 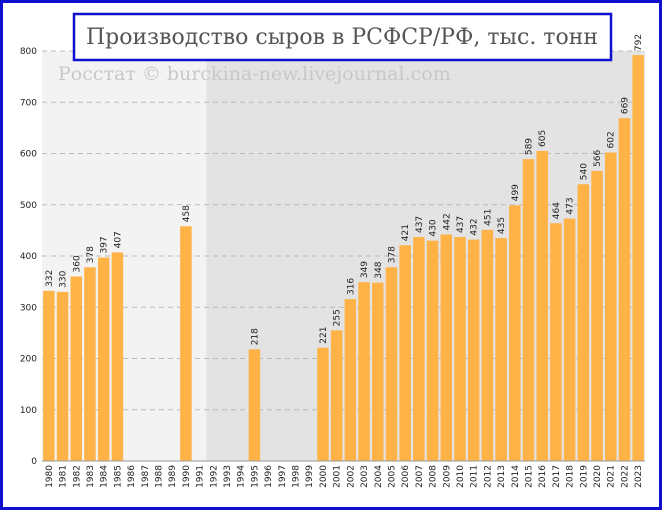 What do you see at coordinates (392, 476) in the screenshot?
I see `x-tick-label: 2005` at bounding box center [392, 476].